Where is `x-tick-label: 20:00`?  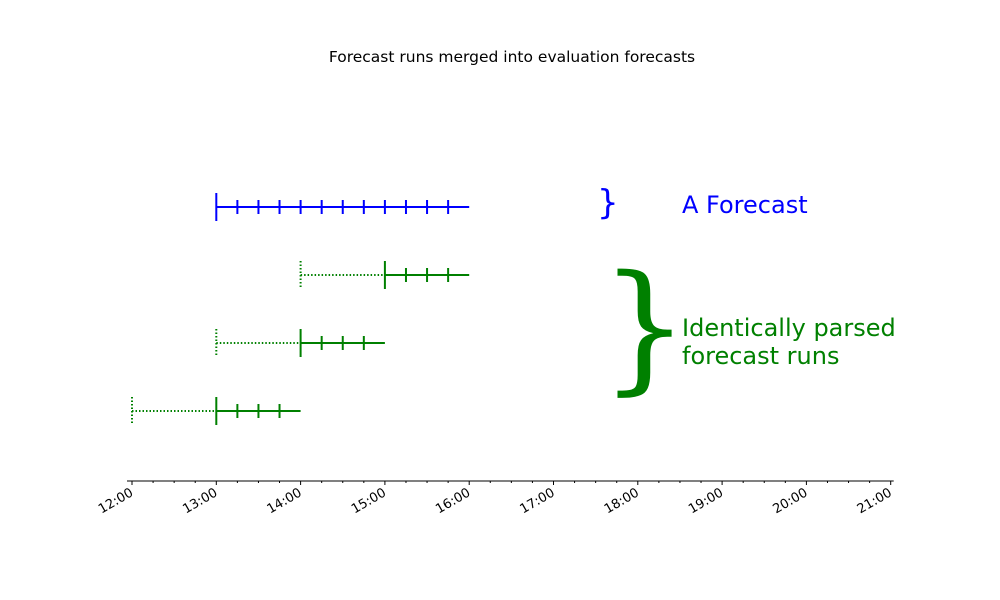
x-tick-label: 20:00 is located at coordinates (790, 501).